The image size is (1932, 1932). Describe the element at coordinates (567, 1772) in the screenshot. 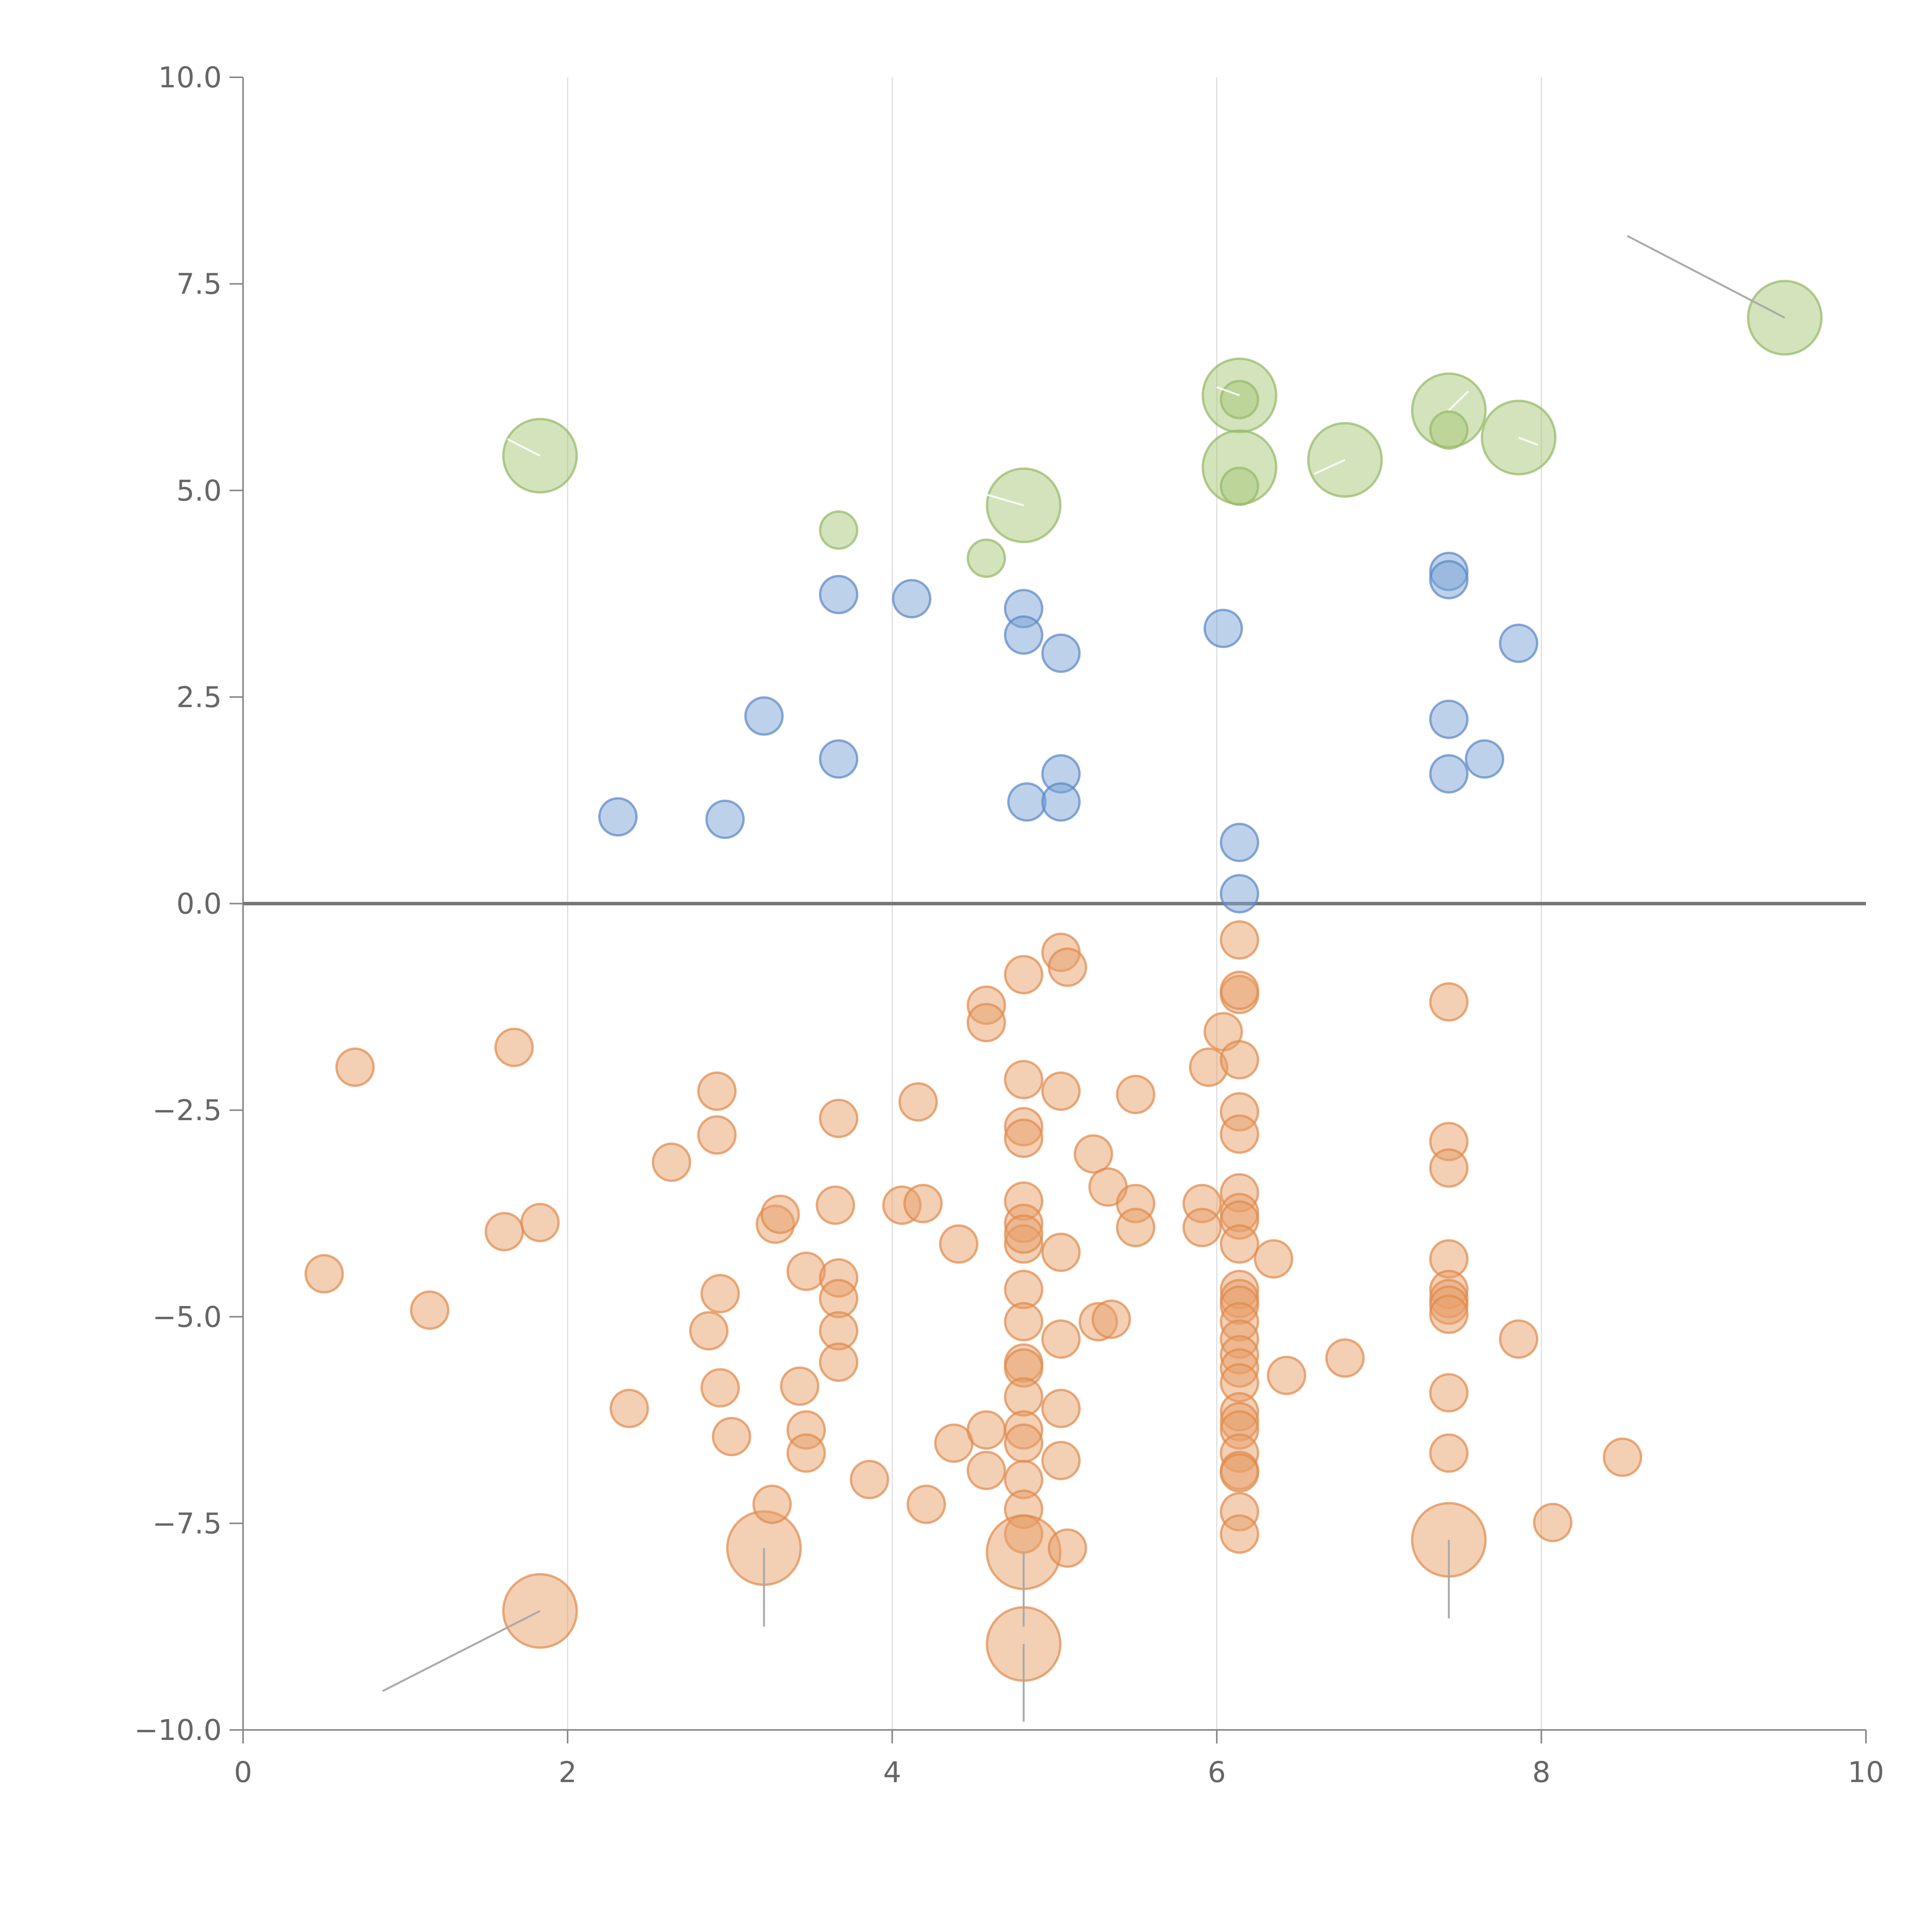

I see `x-tick-label: 2` at that location.